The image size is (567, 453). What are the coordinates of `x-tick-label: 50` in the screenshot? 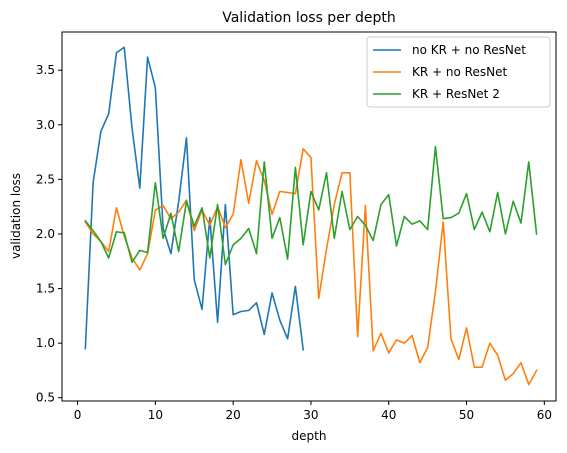 It's located at (466, 415).